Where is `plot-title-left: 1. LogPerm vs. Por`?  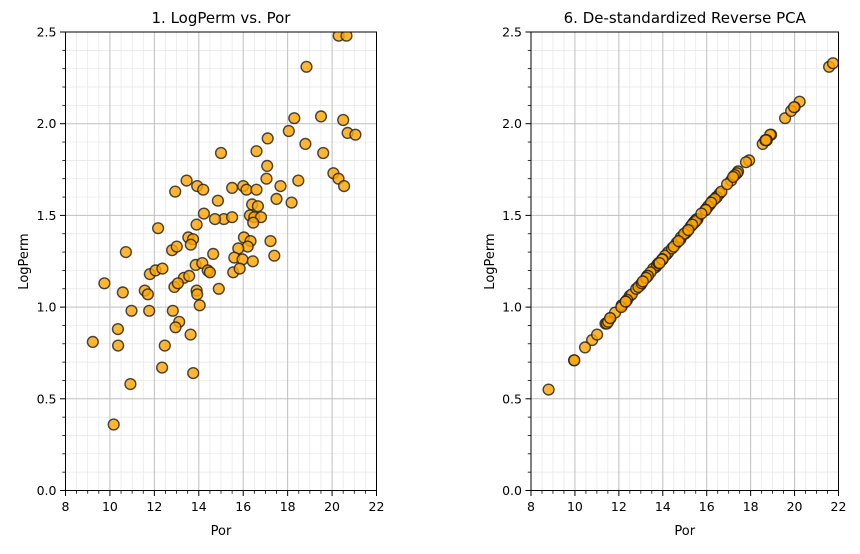 plot-title-left: 1. LogPerm vs. Por is located at coordinates (222, 18).